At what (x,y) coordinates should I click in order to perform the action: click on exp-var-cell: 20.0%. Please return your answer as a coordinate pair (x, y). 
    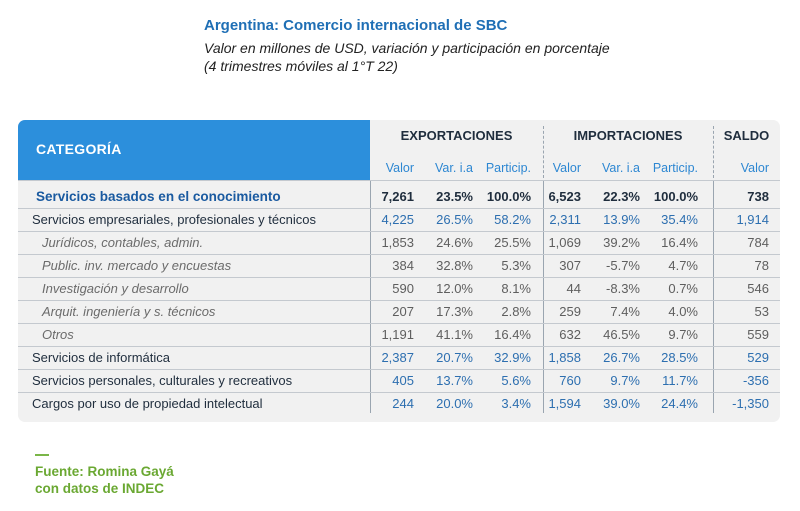
    Looking at the image, I should click on (454, 403).